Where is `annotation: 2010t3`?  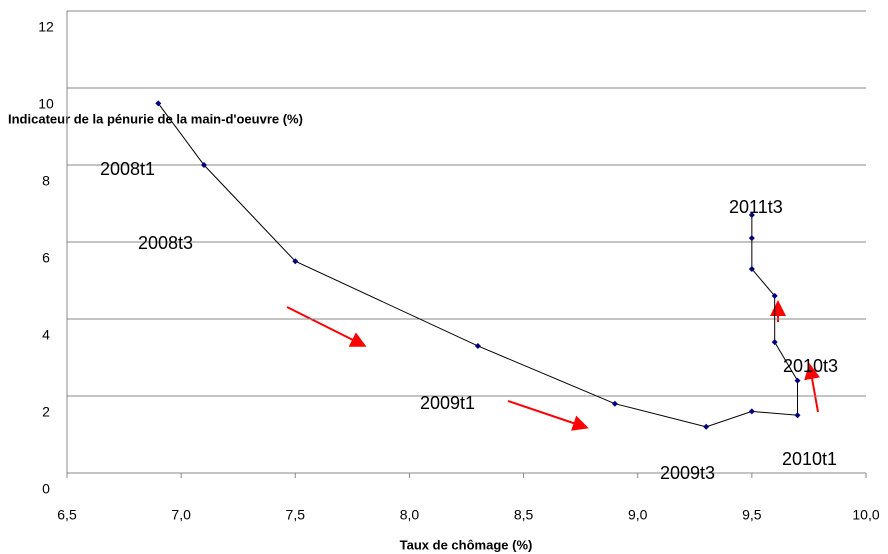 annotation: 2010t3 is located at coordinates (810, 366).